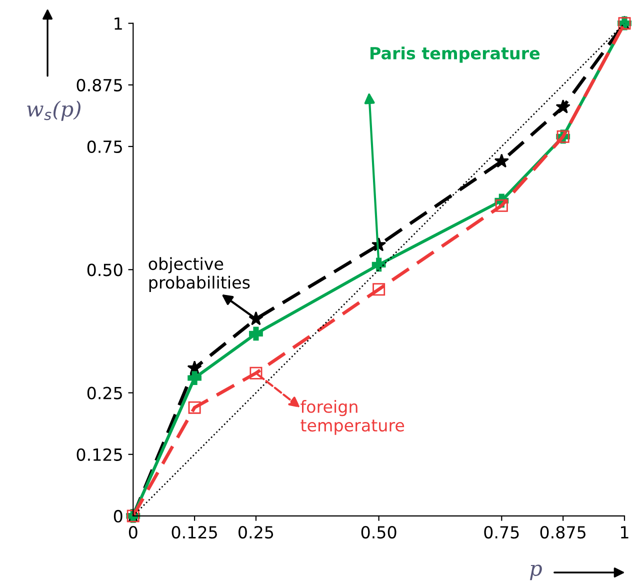 This screenshot has width=634, height=583. I want to click on x-tick-label: 0.75, so click(501, 532).